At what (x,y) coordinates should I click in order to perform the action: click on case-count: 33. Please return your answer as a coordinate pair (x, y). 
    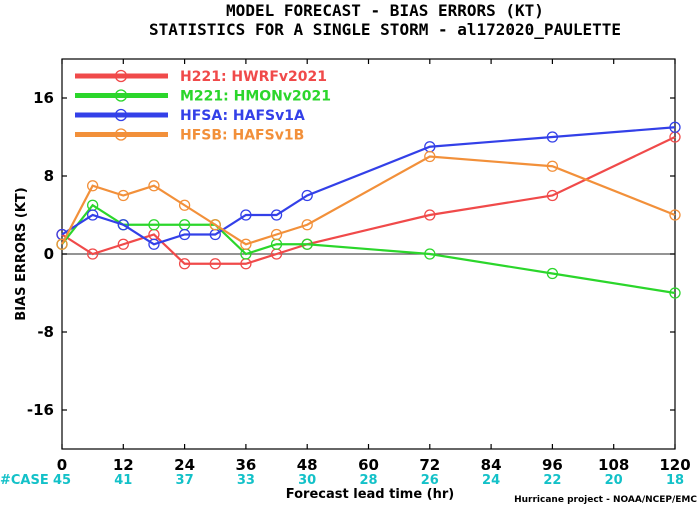
    Looking at the image, I should click on (246, 480).